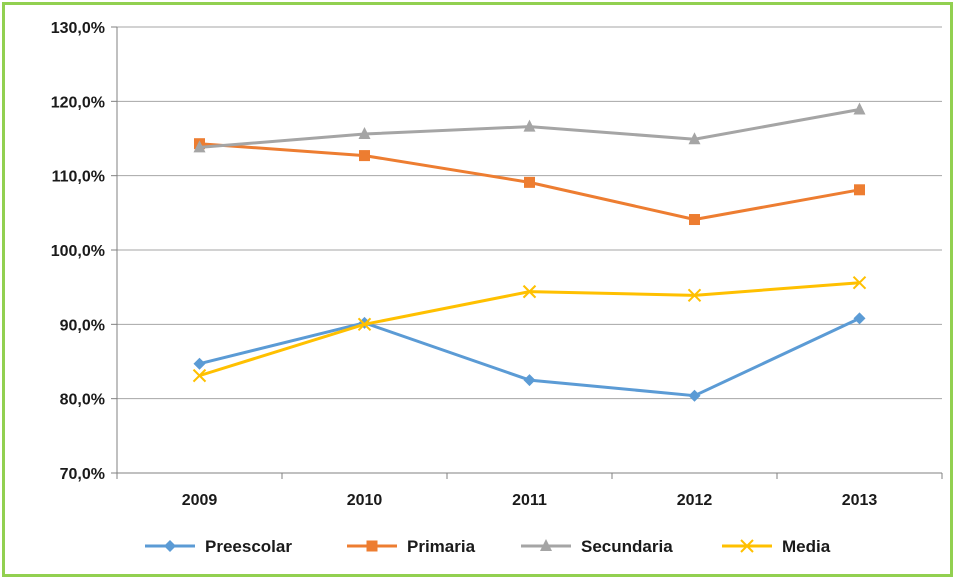  Describe the element at coordinates (776, 546) in the screenshot. I see `legend-item-media: Media` at that location.